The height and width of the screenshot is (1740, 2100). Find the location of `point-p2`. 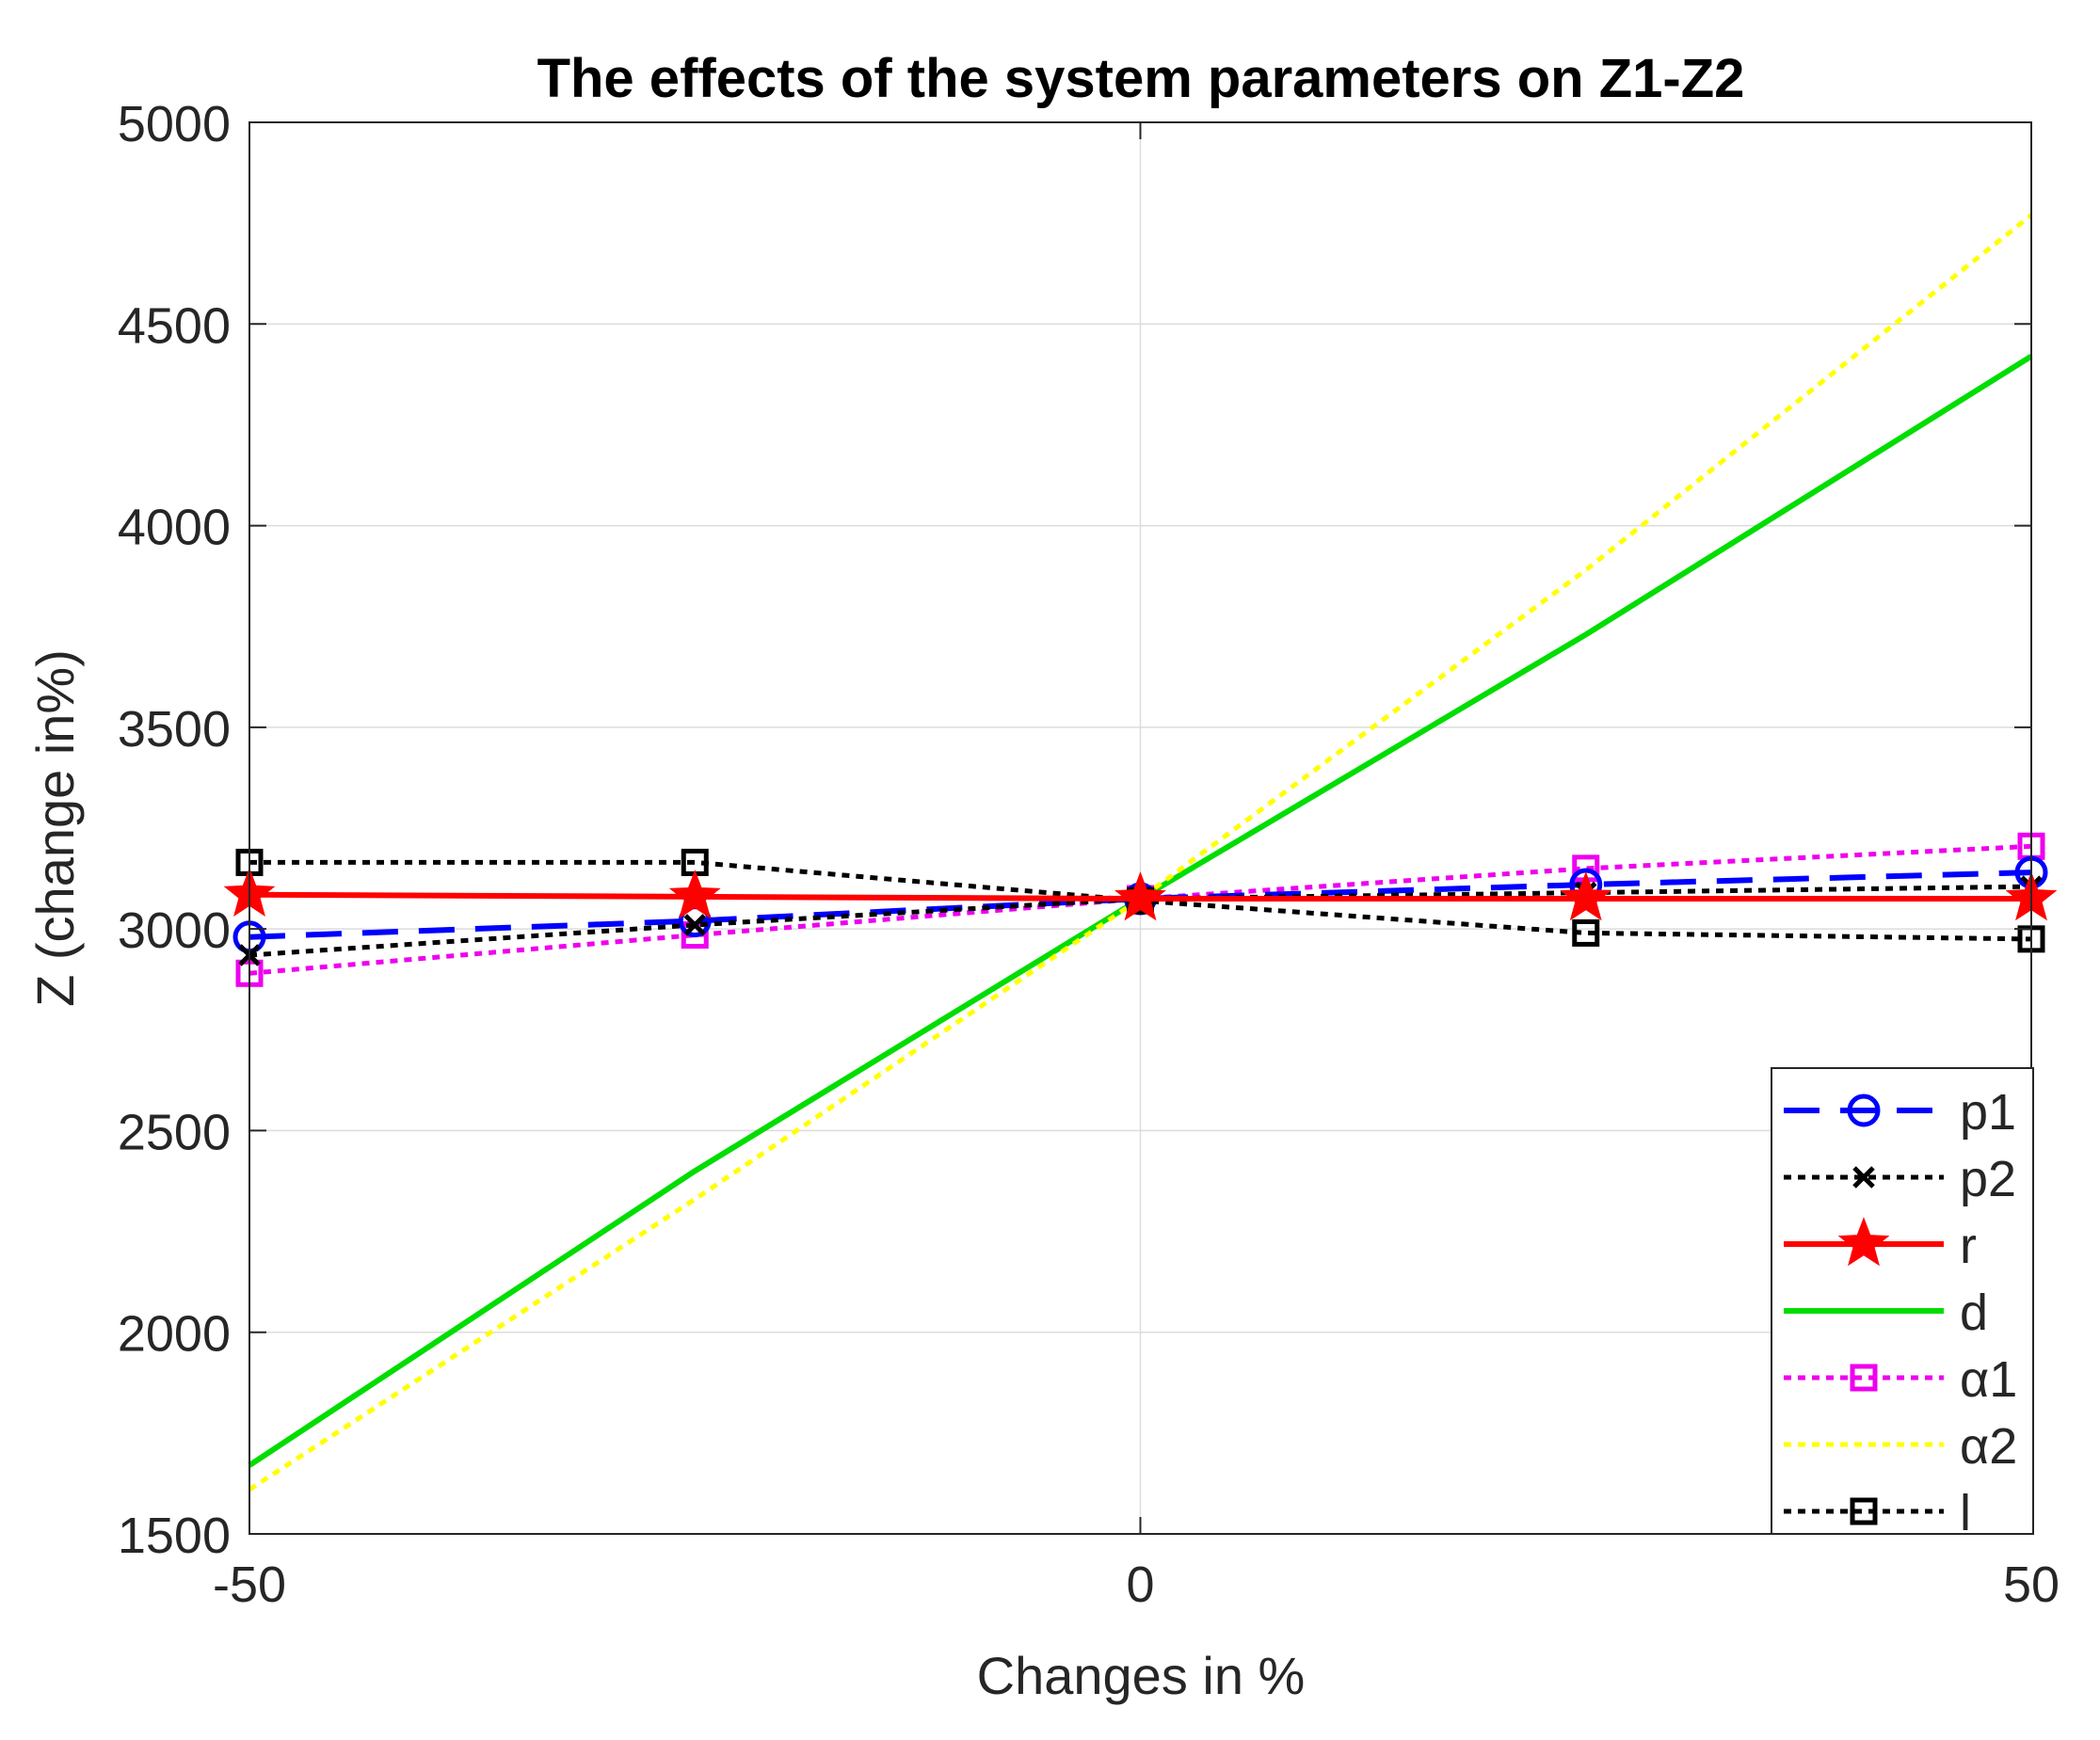

point-p2 is located at coordinates (695, 925).